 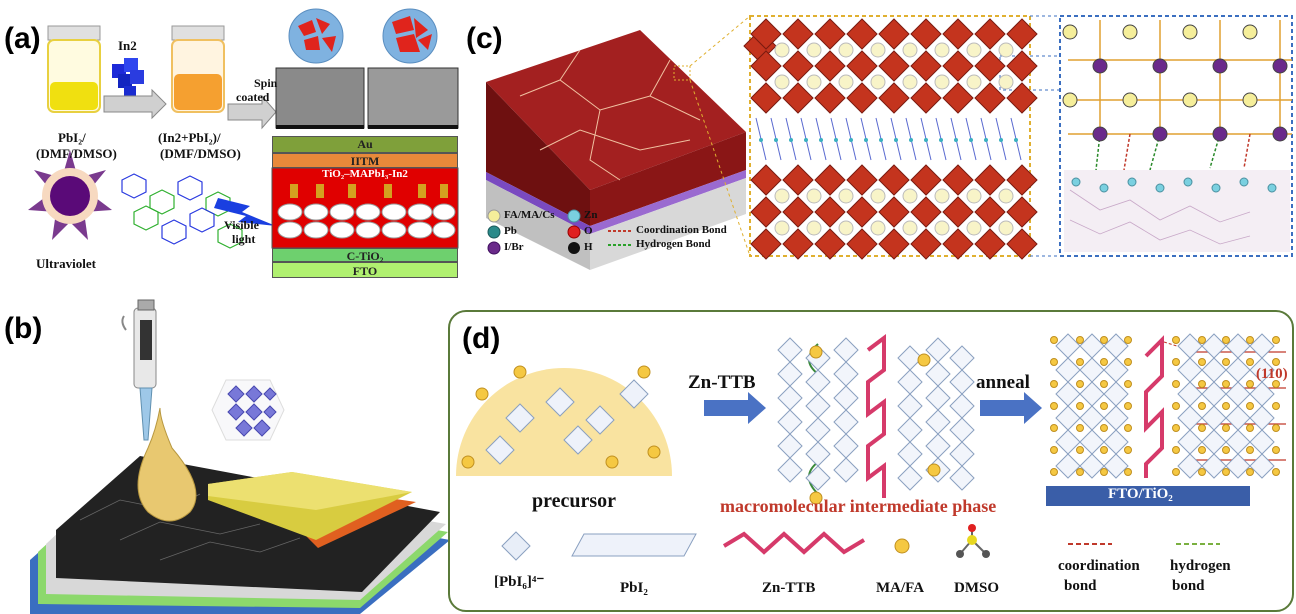 I want to click on vial1-label-2: (DMF/DMSO), so click(x=76, y=153).